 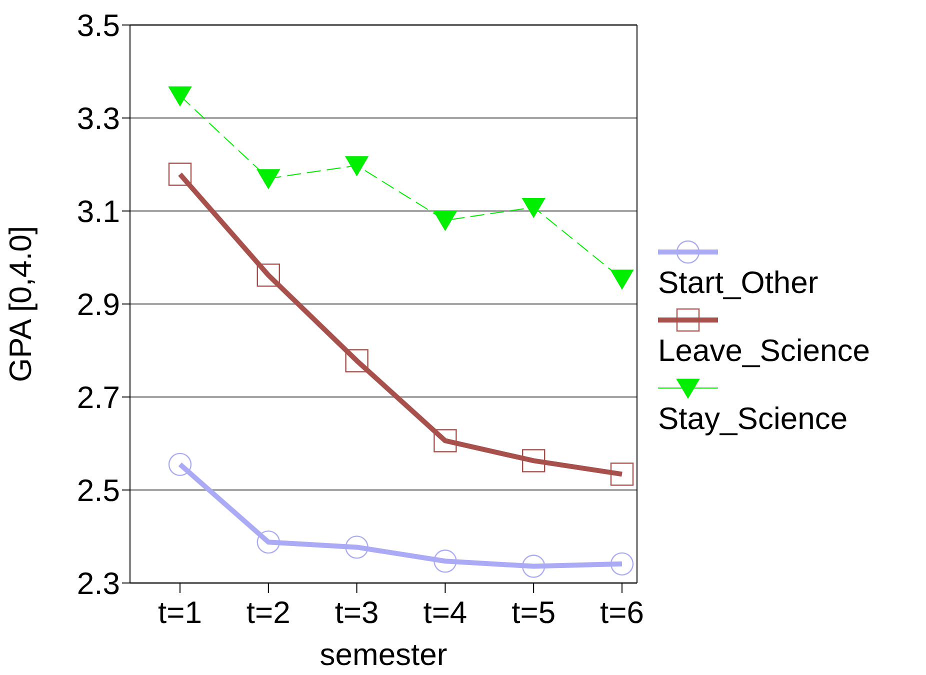 What do you see at coordinates (445, 612) in the screenshot?
I see `x-tick-label: t=4` at bounding box center [445, 612].